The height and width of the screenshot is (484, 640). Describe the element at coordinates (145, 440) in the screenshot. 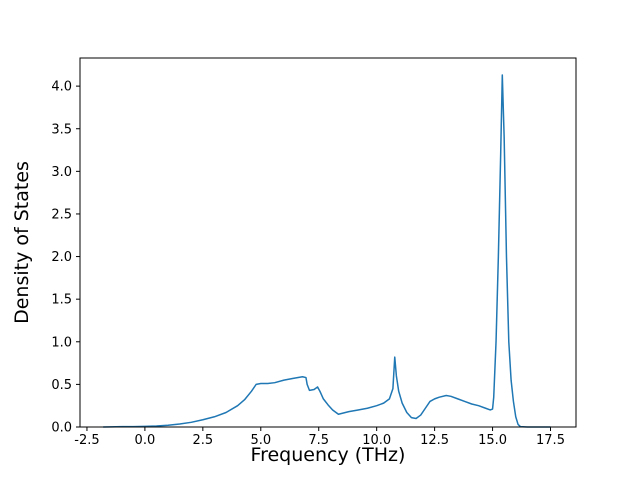

I see `x-tick-label: 0.0` at that location.